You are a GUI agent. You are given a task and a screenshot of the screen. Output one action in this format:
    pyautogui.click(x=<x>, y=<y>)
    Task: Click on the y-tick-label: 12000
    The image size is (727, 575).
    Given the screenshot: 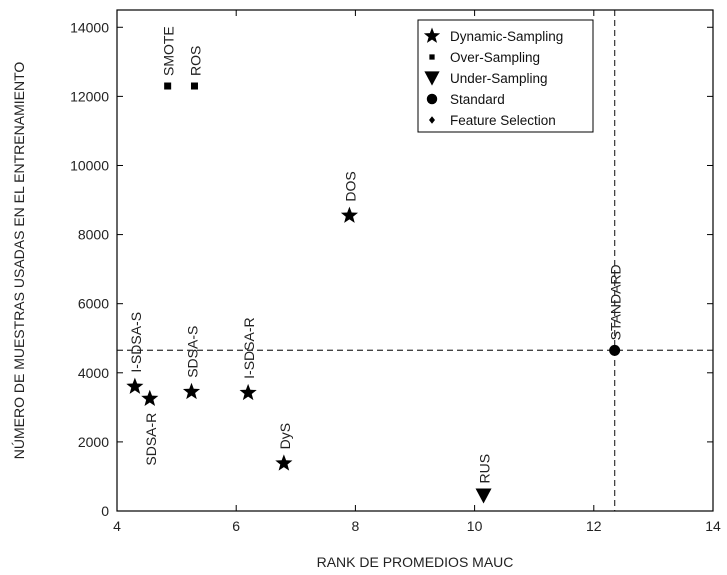 What is the action you would take?
    pyautogui.click(x=89, y=96)
    